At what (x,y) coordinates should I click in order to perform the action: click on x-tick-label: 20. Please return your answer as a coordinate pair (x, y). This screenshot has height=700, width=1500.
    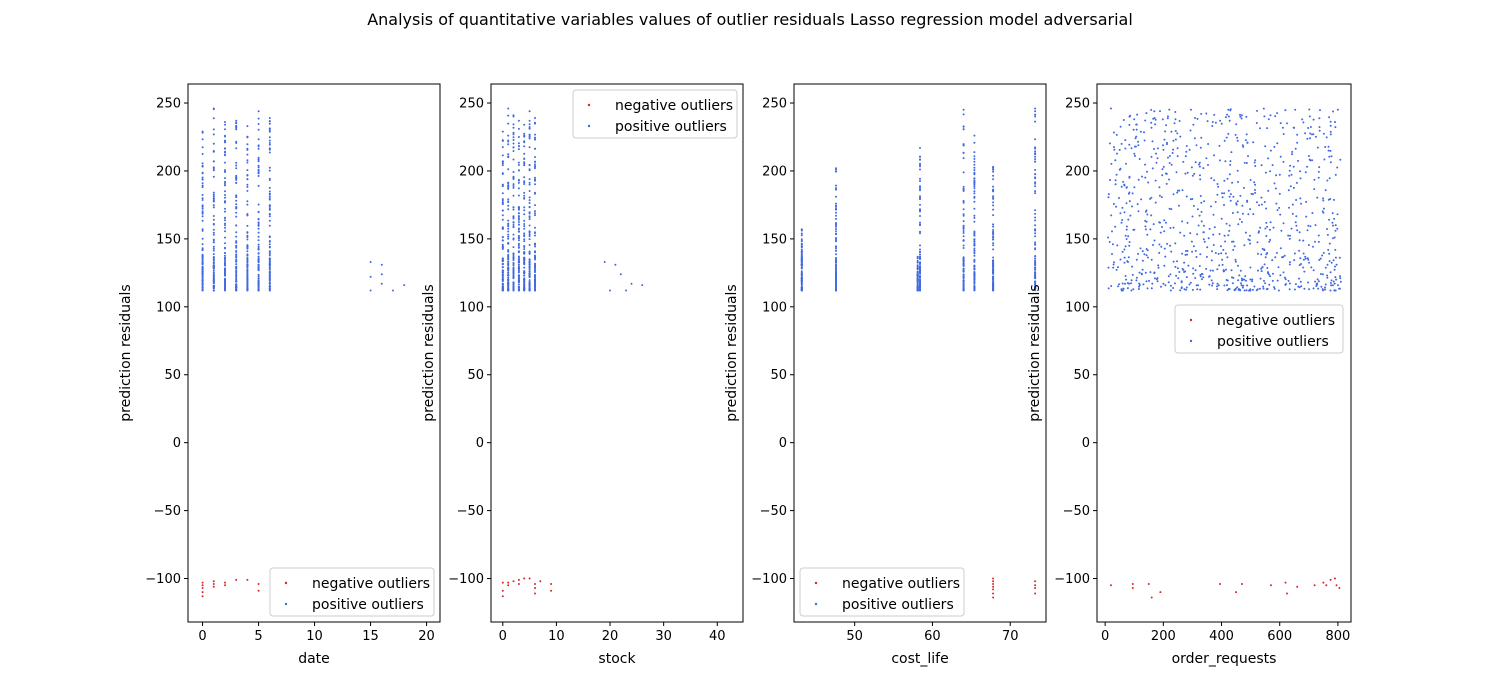
    Looking at the image, I should click on (426, 636).